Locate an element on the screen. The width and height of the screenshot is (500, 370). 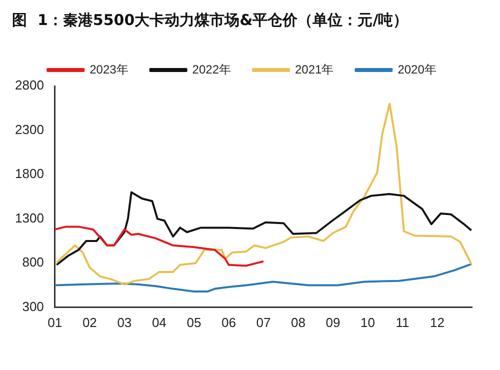
y-tick-label: 300 is located at coordinates (33, 306).